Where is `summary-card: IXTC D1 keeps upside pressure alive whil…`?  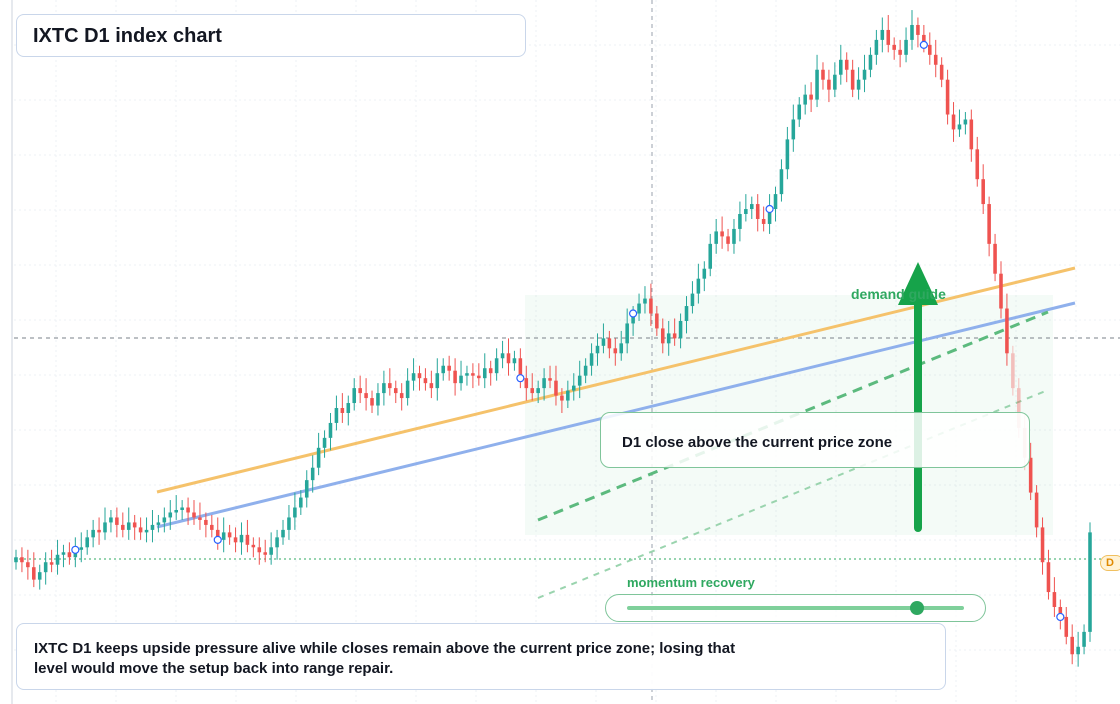
summary-card: IXTC D1 keeps upside pressure alive whil… is located at coordinates (481, 656).